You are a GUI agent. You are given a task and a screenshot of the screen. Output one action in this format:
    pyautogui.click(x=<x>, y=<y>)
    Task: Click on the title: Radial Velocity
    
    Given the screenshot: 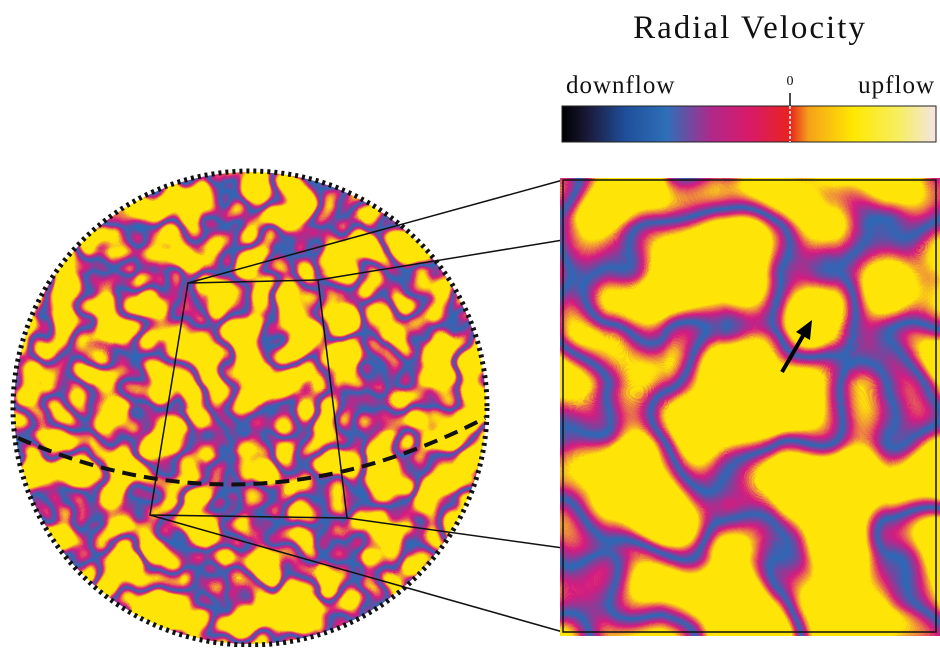 What is the action you would take?
    pyautogui.click(x=750, y=28)
    